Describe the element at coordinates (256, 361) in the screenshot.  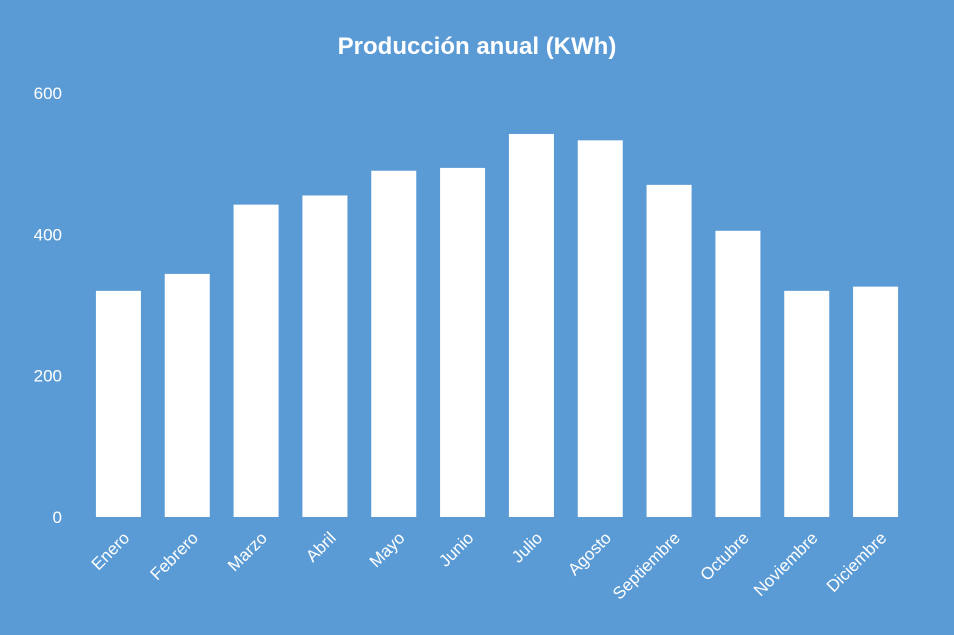
I see `bar-marzo` at that location.